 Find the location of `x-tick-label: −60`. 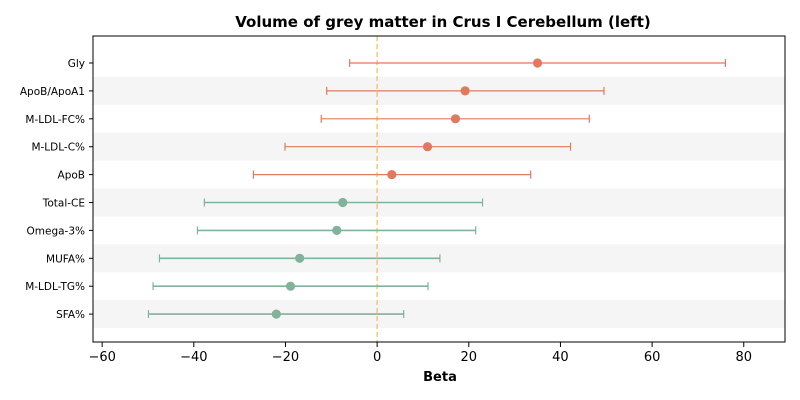

x-tick-label: −60 is located at coordinates (101, 357).